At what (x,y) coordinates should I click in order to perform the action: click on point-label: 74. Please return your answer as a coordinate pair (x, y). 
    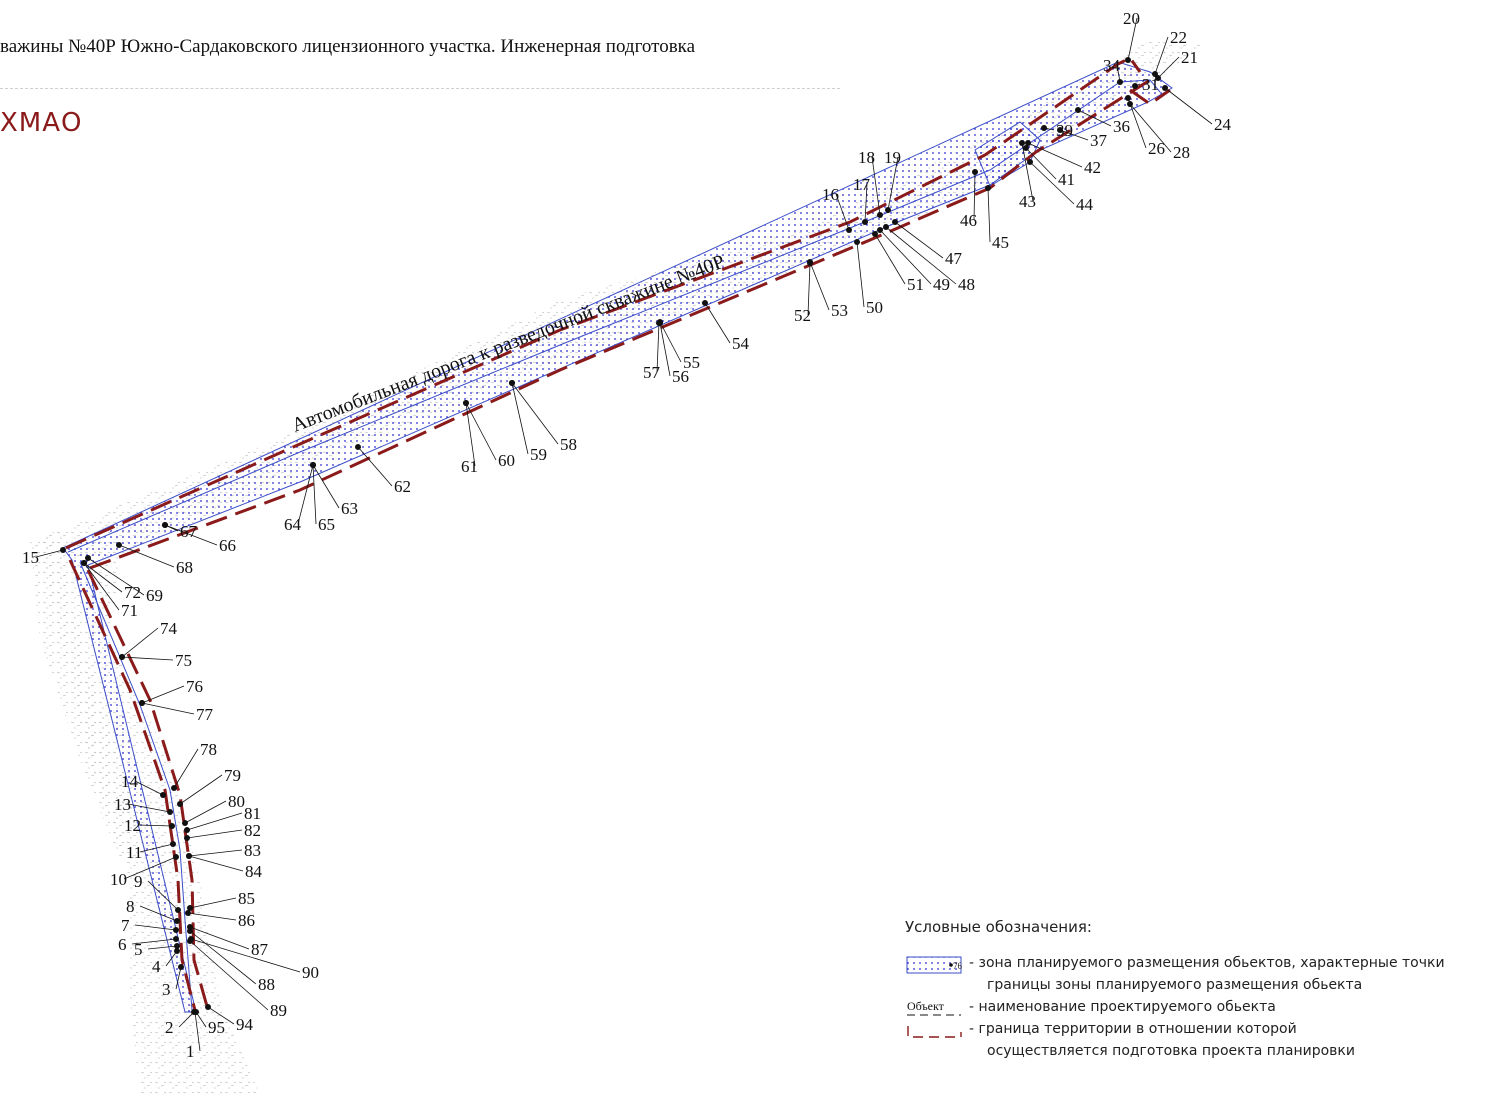
    Looking at the image, I should click on (169, 628).